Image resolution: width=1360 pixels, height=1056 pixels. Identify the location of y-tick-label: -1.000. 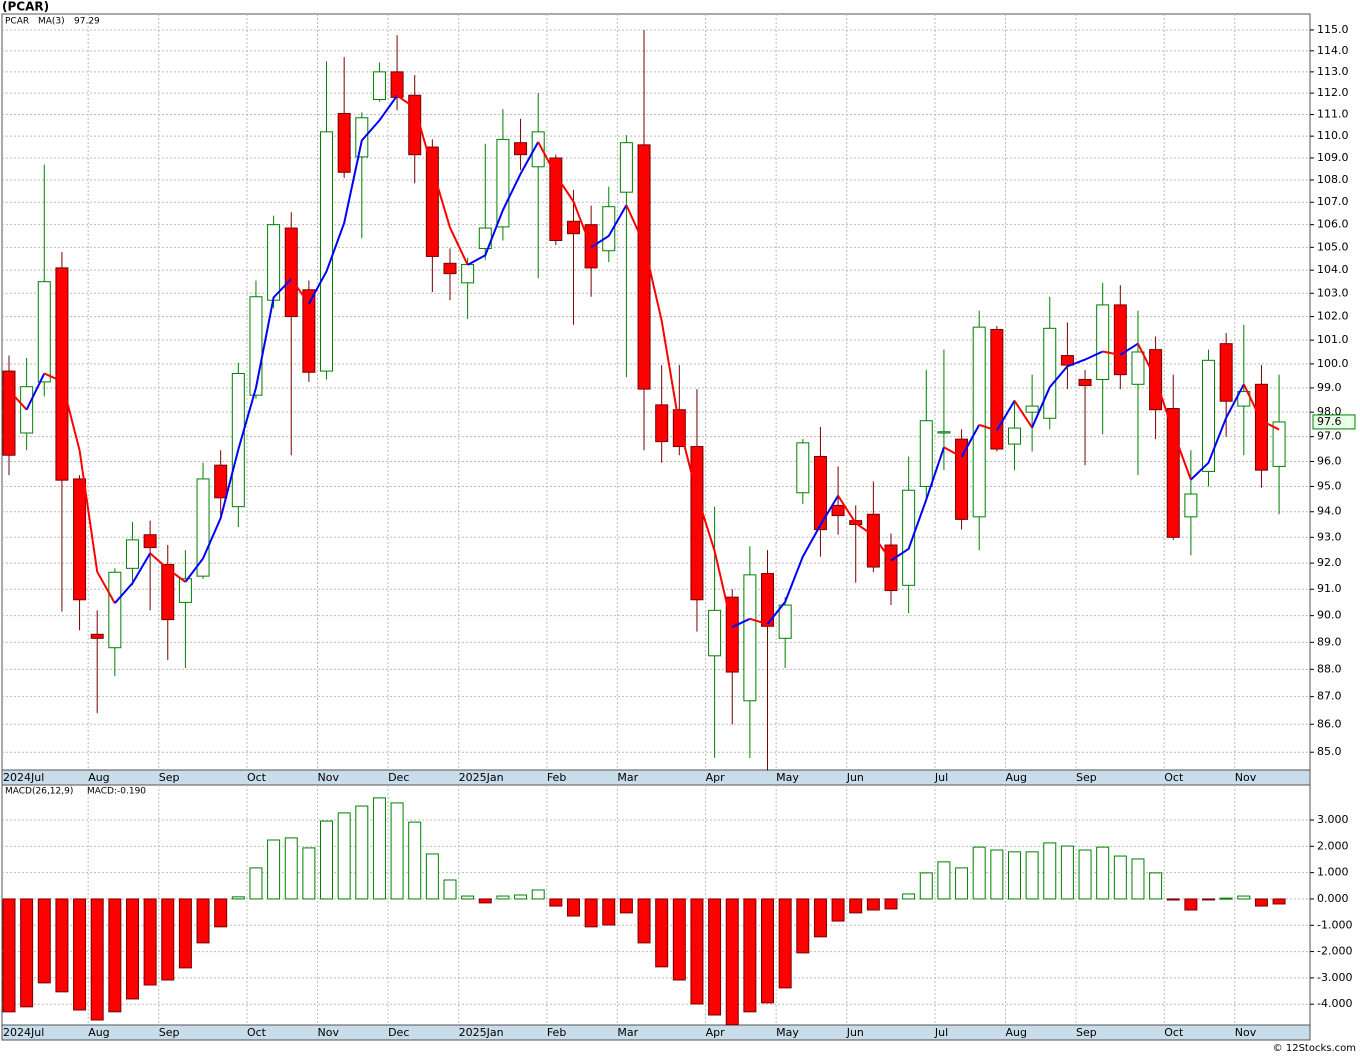
(1334, 924).